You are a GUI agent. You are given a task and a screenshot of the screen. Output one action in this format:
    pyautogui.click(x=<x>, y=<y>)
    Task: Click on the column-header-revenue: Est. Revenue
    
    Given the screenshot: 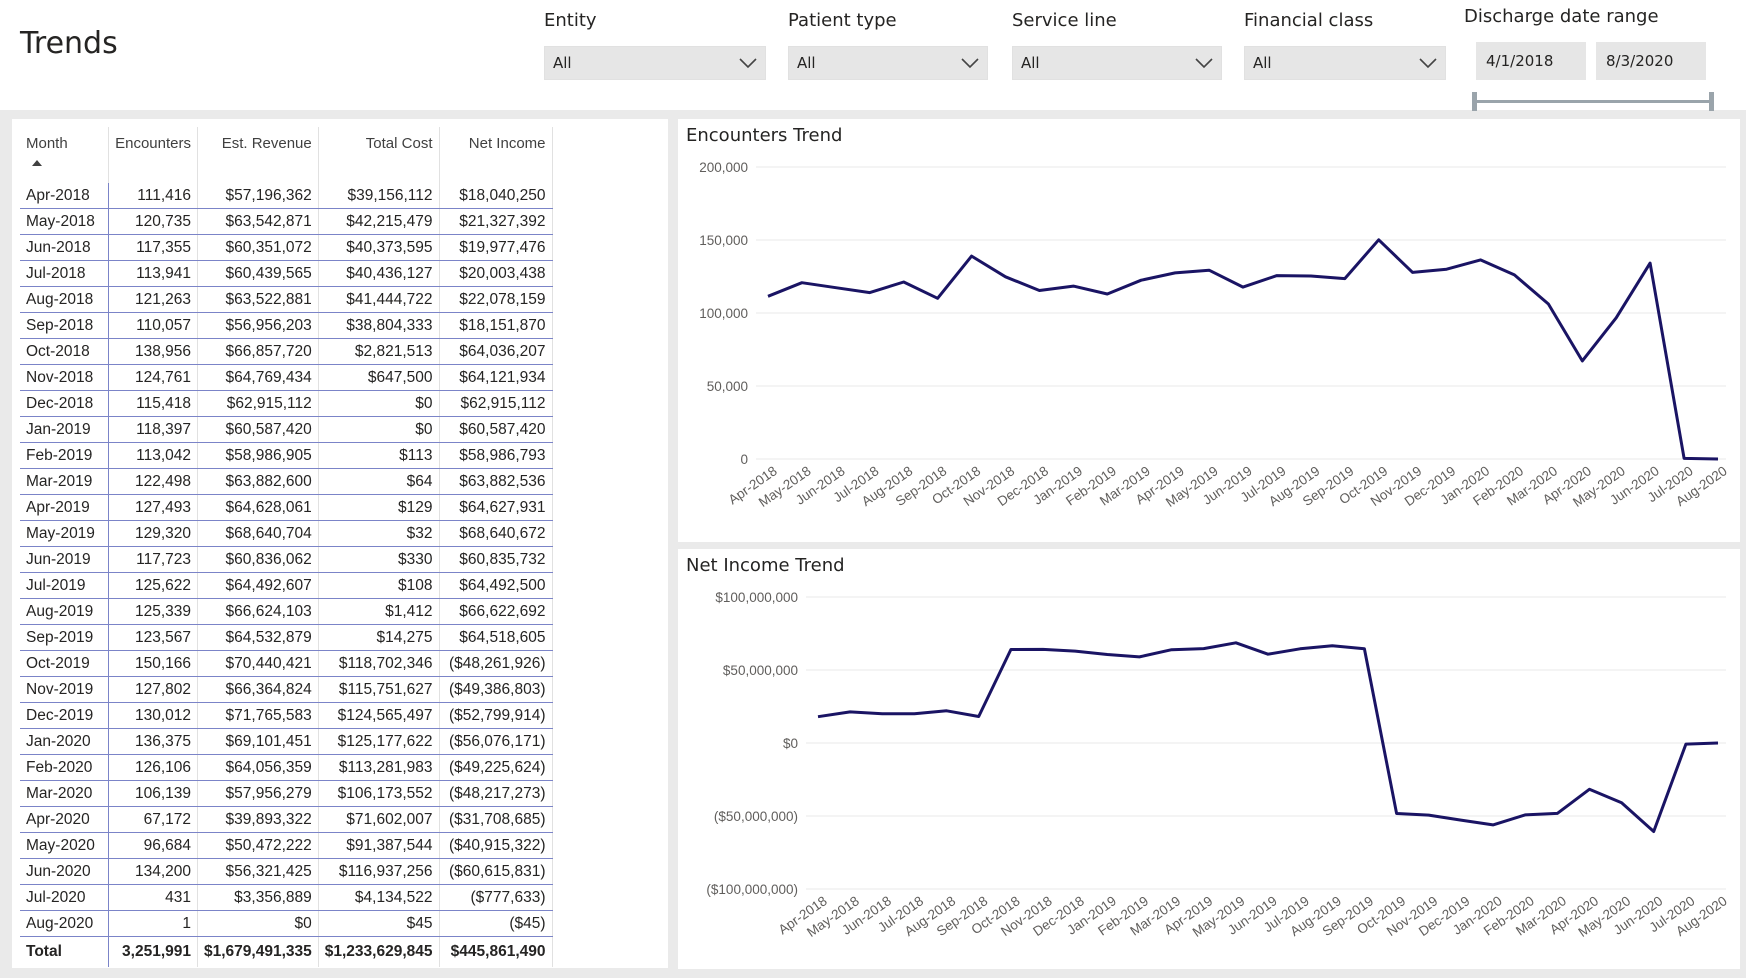 What is the action you would take?
    pyautogui.click(x=258, y=155)
    